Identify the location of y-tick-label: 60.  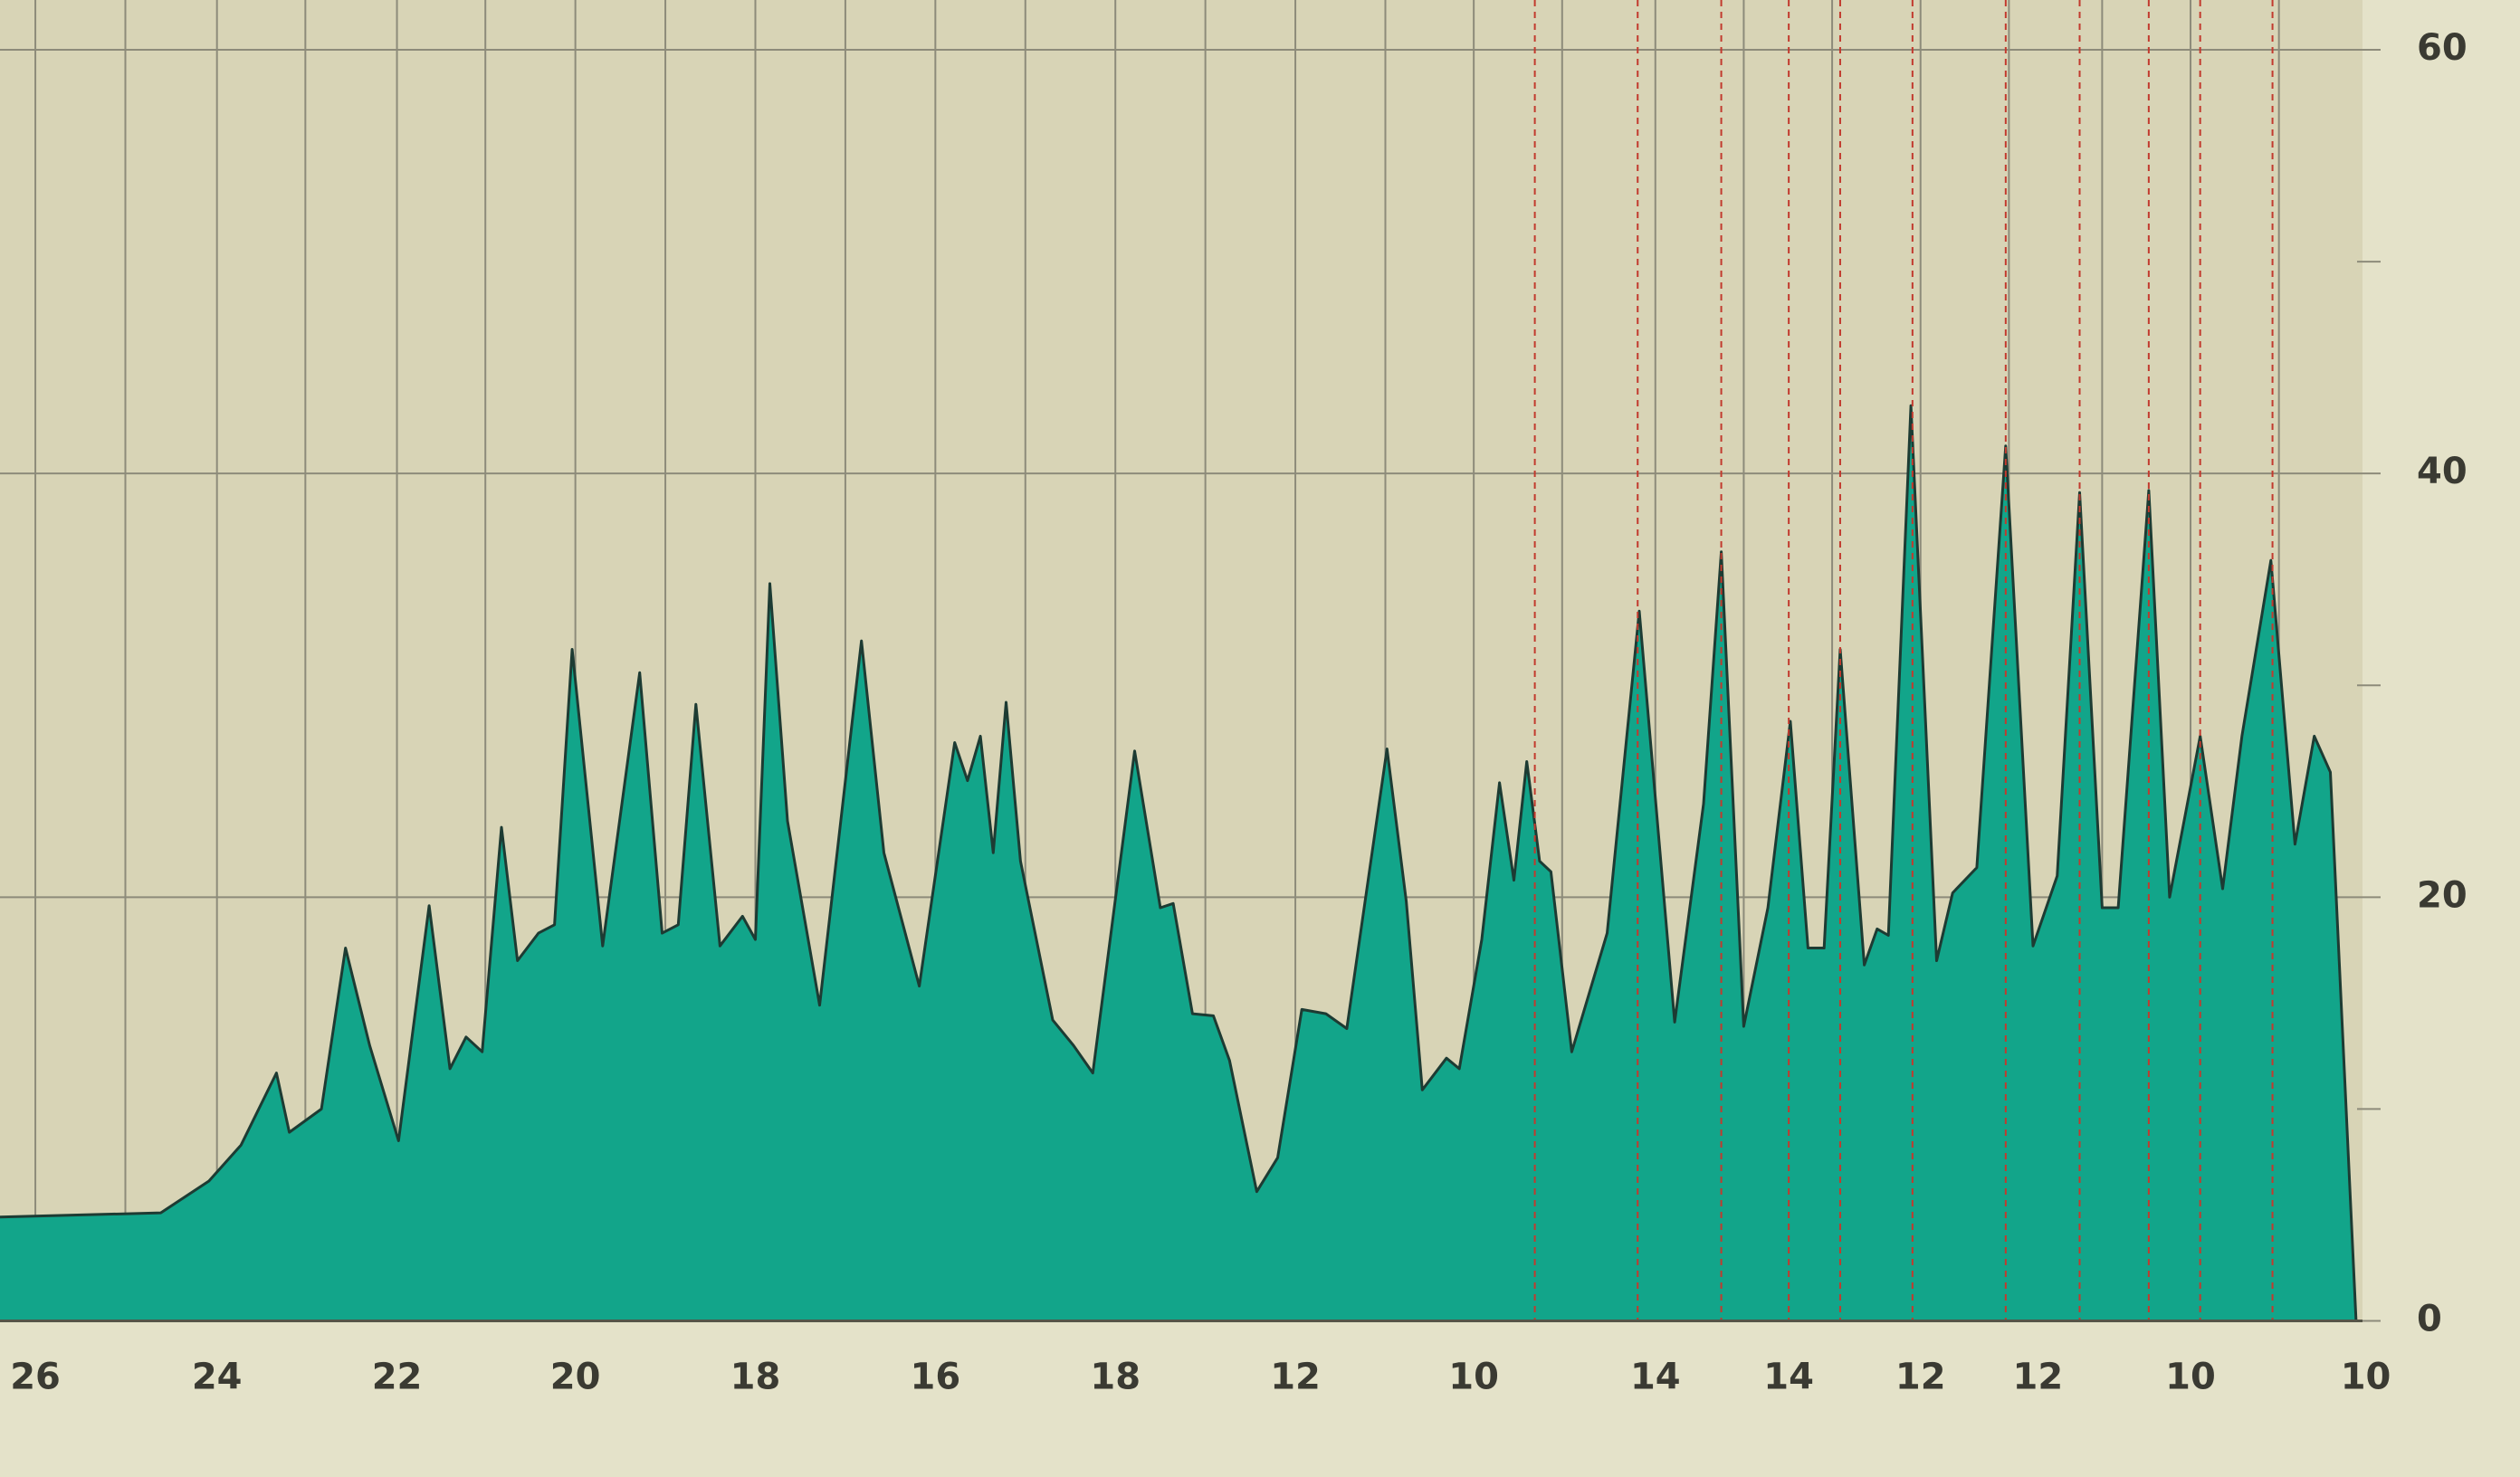
(2443, 48).